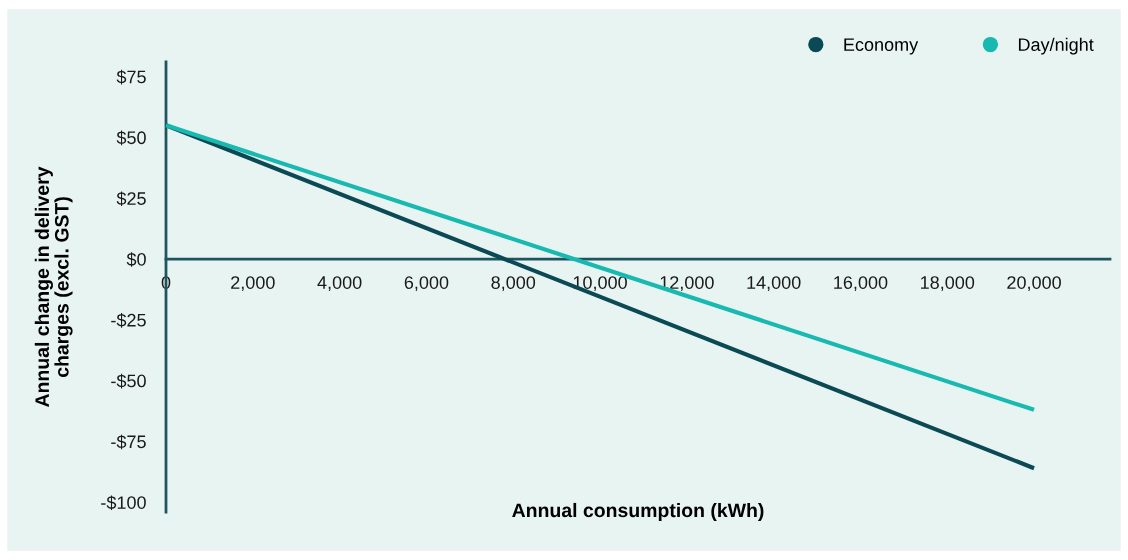 Image resolution: width=1128 pixels, height=560 pixels. Describe the element at coordinates (131, 138) in the screenshot. I see `y-tick-label: $50` at that location.